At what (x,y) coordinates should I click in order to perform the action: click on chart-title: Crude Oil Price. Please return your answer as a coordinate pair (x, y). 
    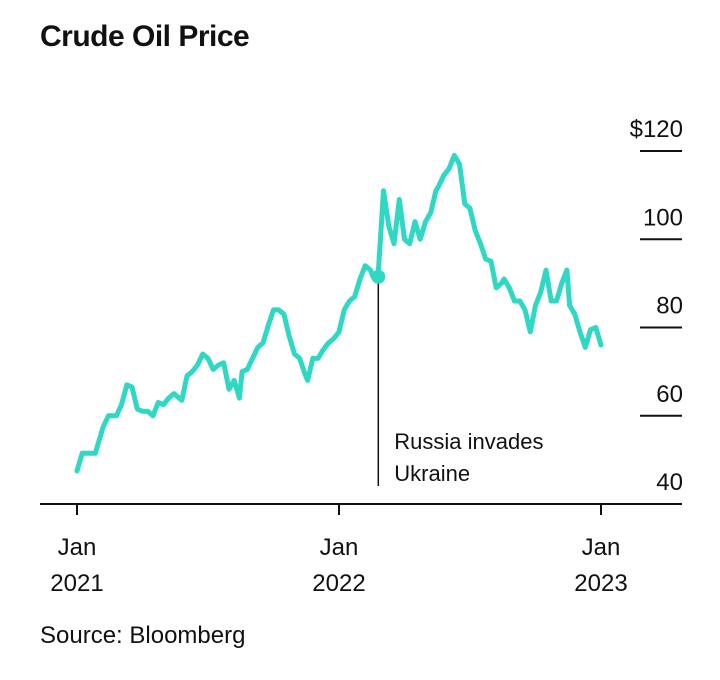
    Looking at the image, I should click on (145, 36).